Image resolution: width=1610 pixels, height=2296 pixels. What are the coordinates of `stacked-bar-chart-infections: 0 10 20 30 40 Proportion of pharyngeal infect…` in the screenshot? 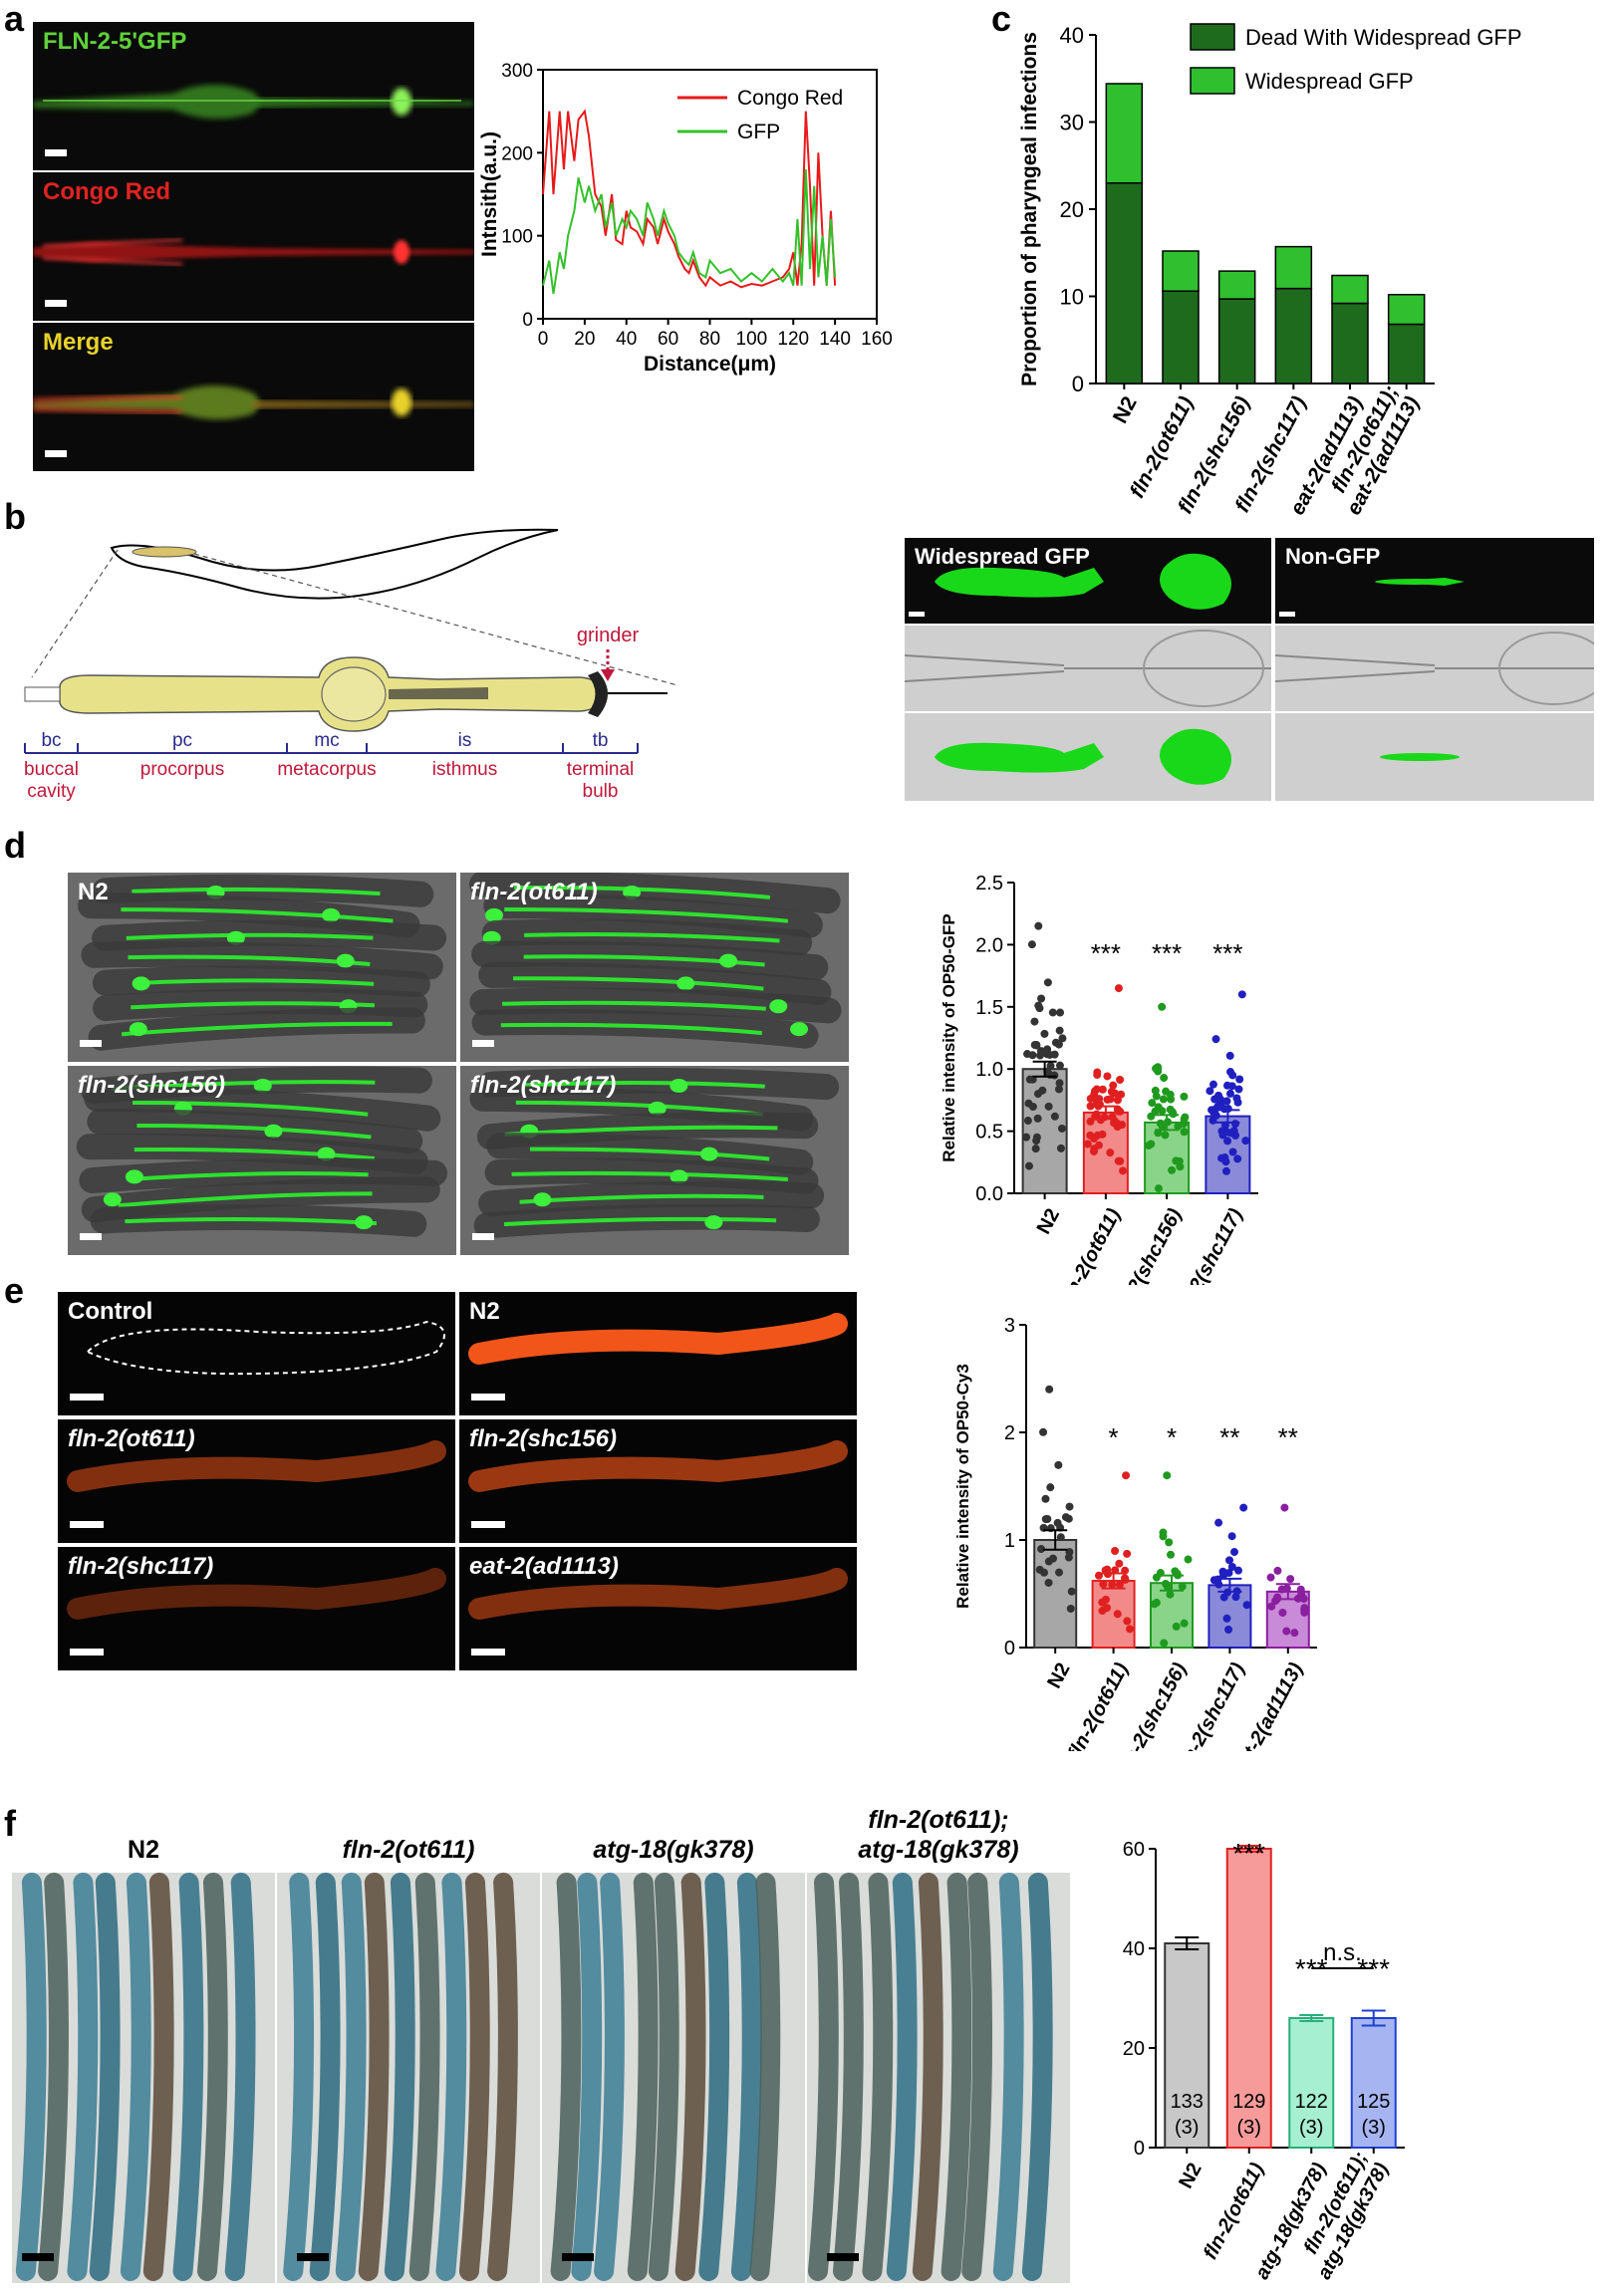 It's located at (1270, 271).